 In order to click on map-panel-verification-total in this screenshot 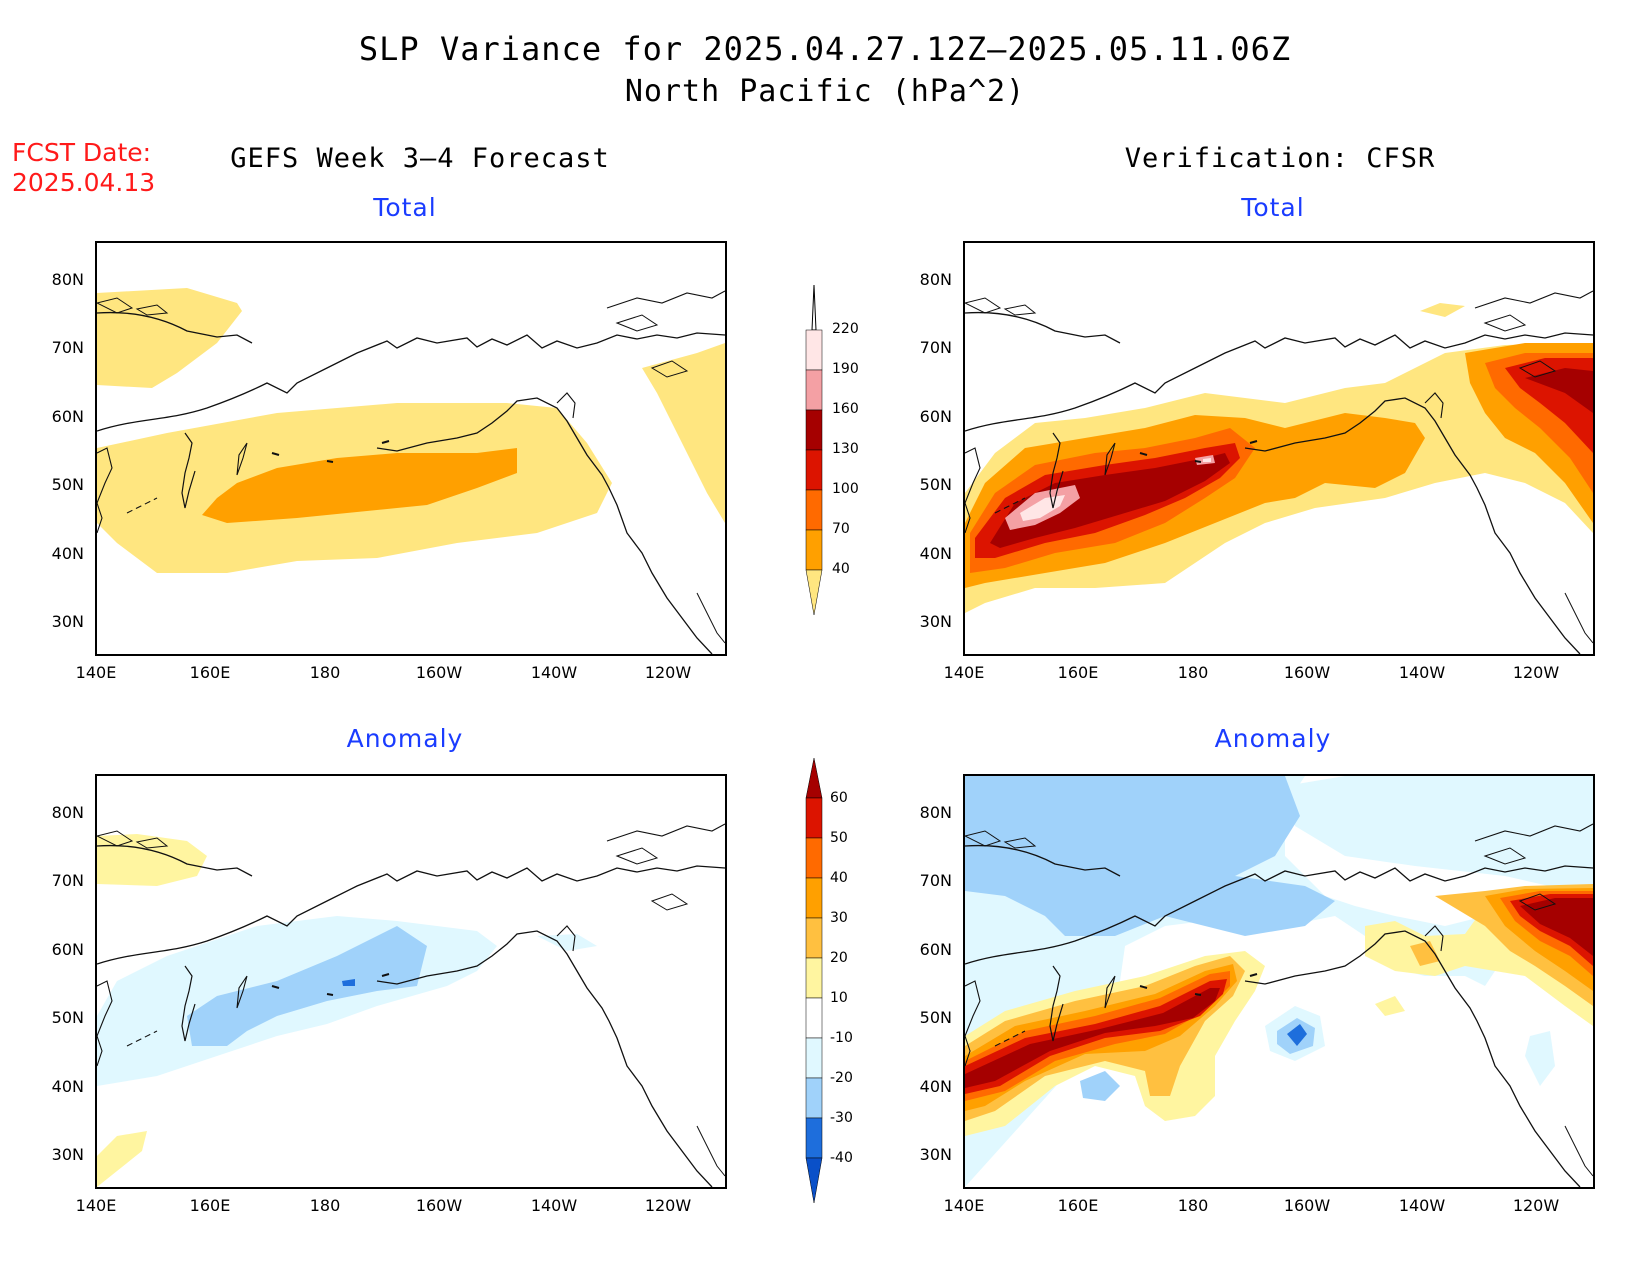, I will do `click(1279, 448)`.